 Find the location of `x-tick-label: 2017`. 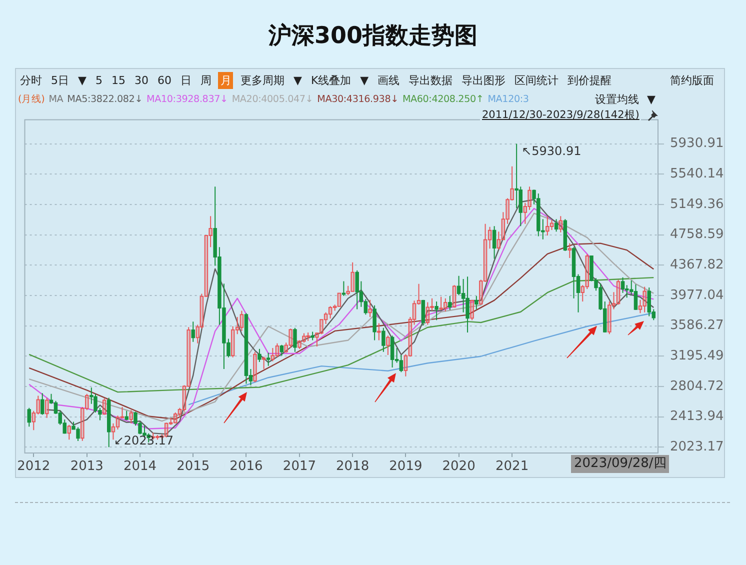

x-tick-label: 2017 is located at coordinates (299, 466).